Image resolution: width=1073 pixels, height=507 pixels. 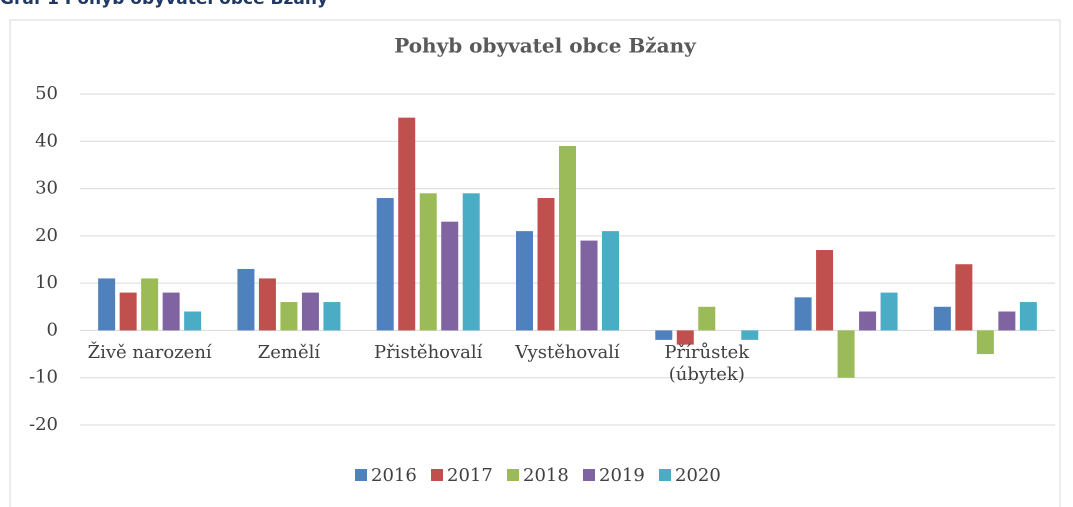 What do you see at coordinates (289, 353) in the screenshot?
I see `x-tick-label: Zemělí` at bounding box center [289, 353].